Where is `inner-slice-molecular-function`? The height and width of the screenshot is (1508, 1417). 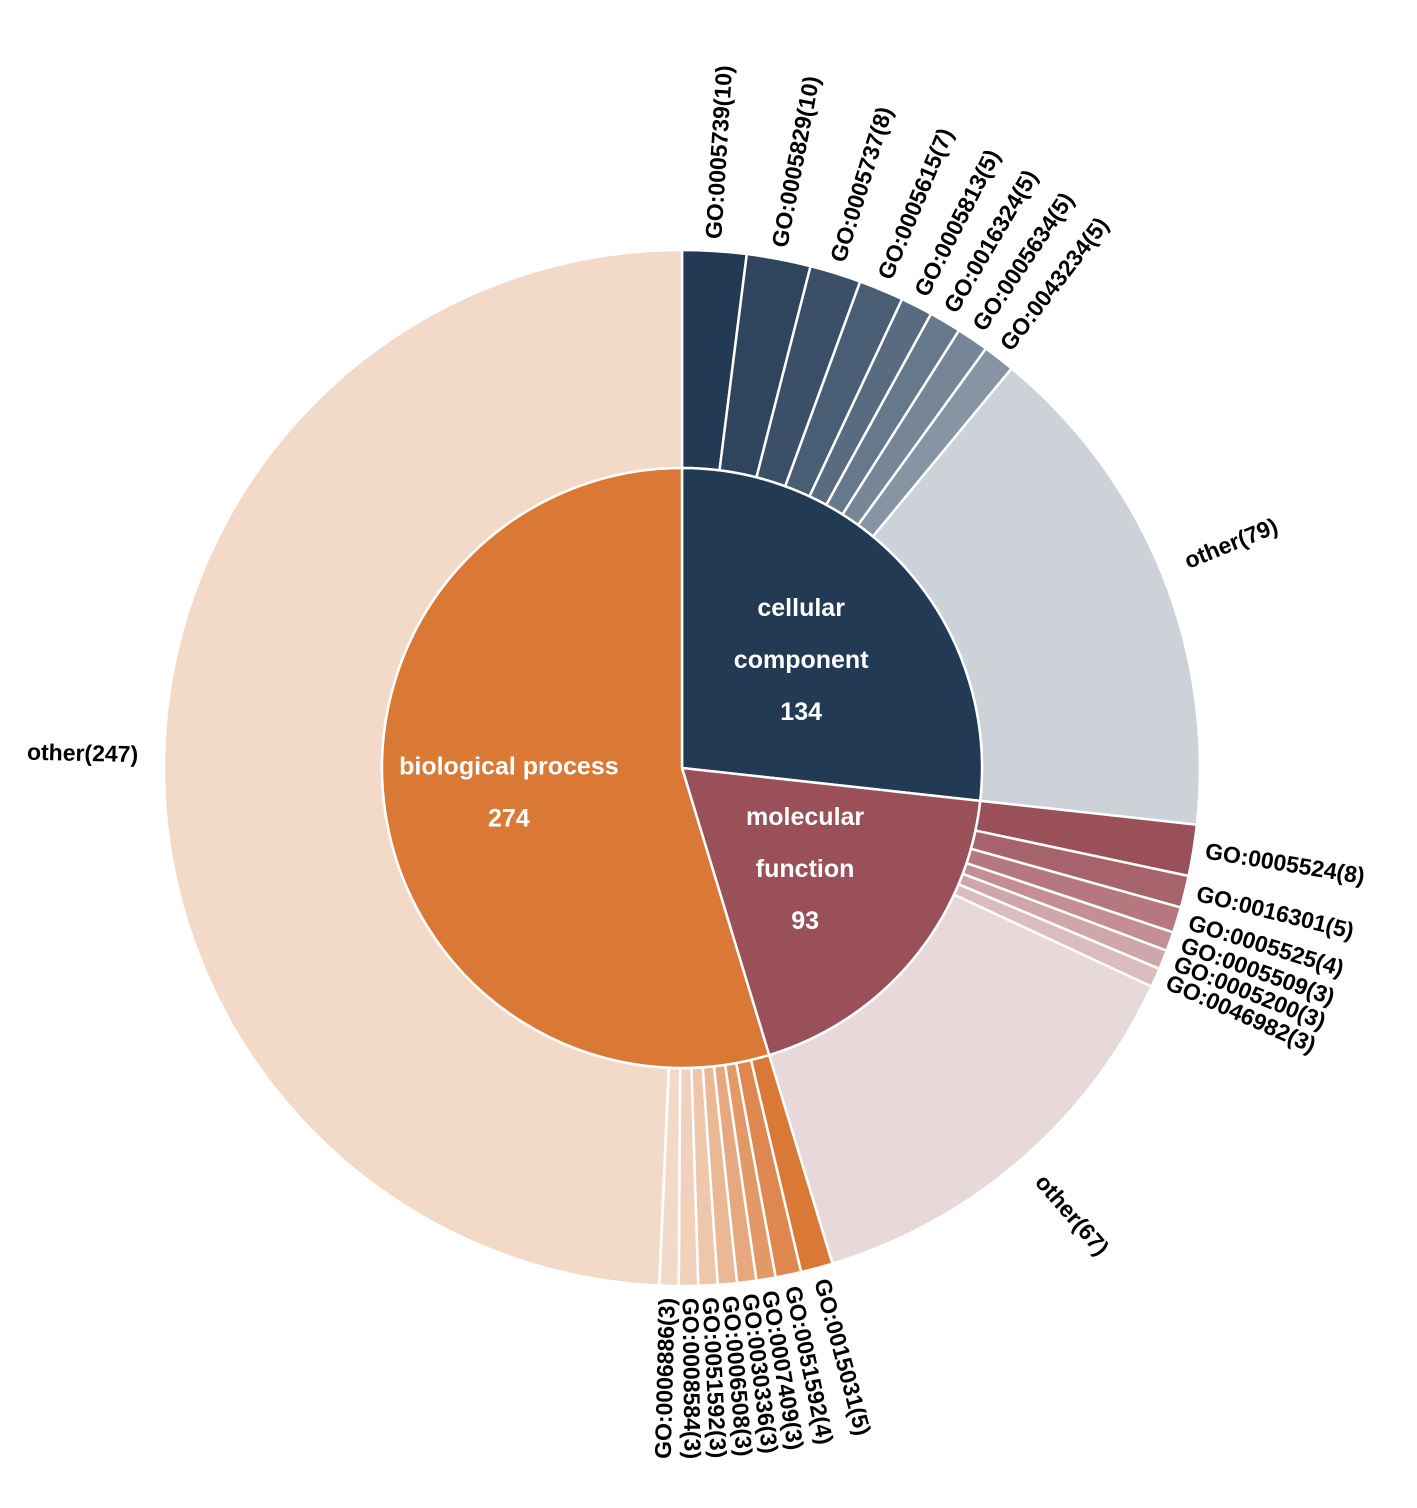 inner-slice-molecular-function is located at coordinates (831, 911).